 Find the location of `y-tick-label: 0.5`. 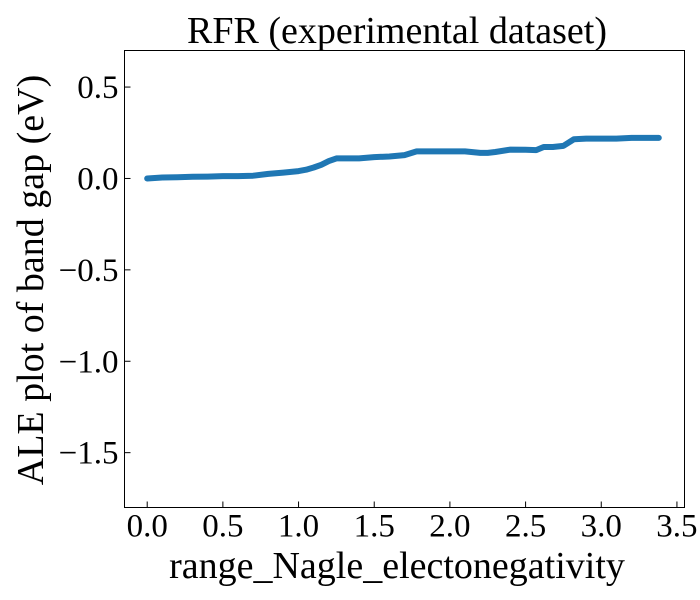

y-tick-label: 0.5 is located at coordinates (97, 88).